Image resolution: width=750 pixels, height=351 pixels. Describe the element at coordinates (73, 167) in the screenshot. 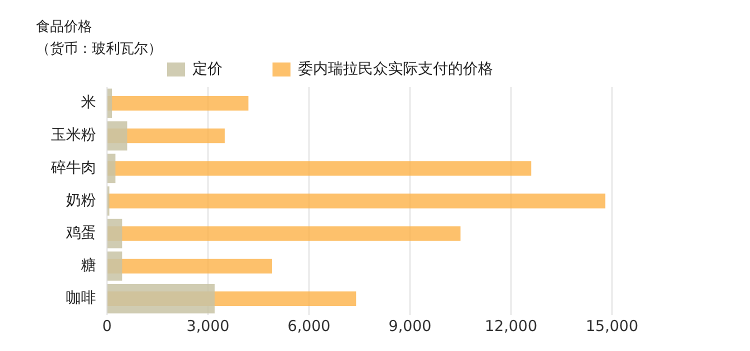

I see `y-tick-label: 碎牛肉` at that location.